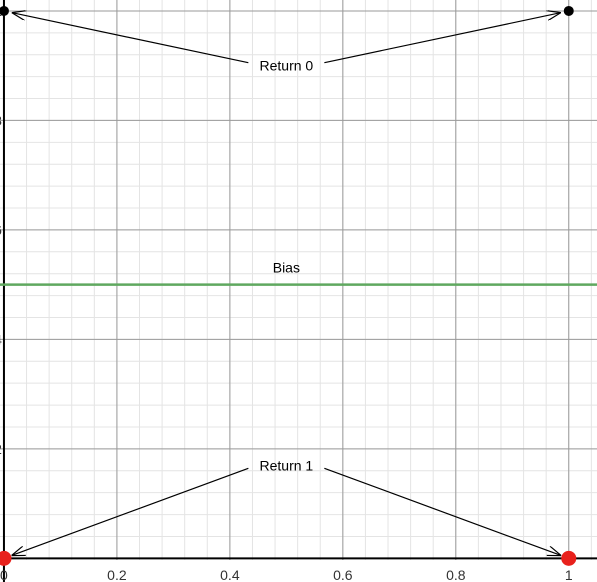 Image resolution: width=597 pixels, height=582 pixels. I want to click on y-tick-label: 0.8, so click(1, 120).